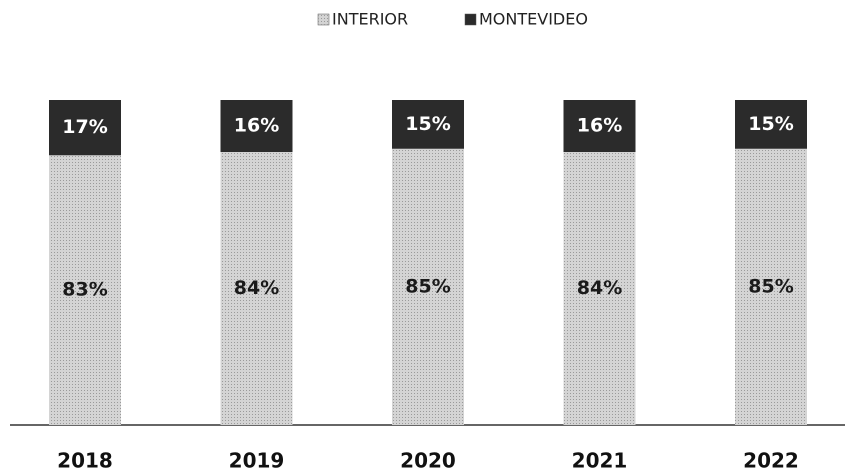 This screenshot has width=849, height=473. What do you see at coordinates (533, 19) in the screenshot?
I see `legend-label: MONTEVIDEO` at bounding box center [533, 19].